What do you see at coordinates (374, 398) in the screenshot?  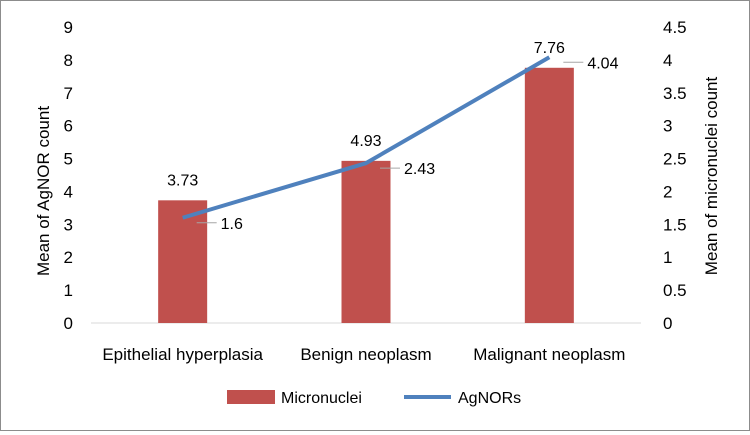 I see `legend: Micronuclei AgNORs` at bounding box center [374, 398].